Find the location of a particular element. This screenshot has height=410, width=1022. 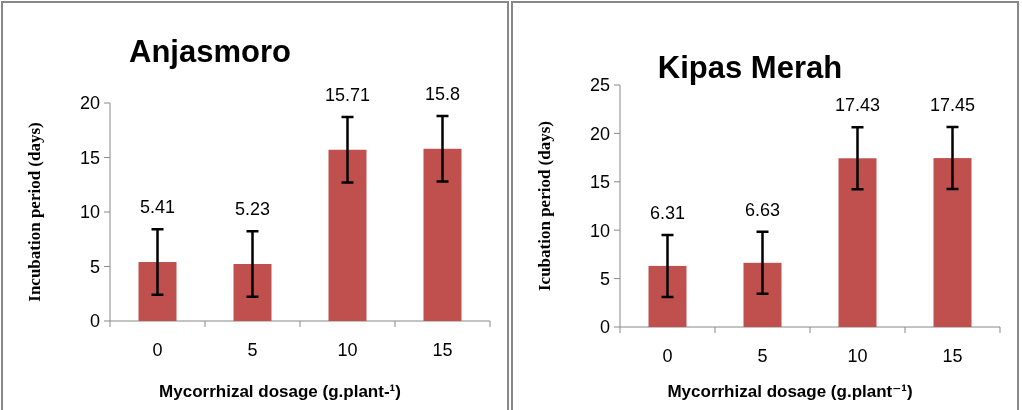

x-axis-title: Mycorrhizal dosage (g.plant-¹) is located at coordinates (280, 391).